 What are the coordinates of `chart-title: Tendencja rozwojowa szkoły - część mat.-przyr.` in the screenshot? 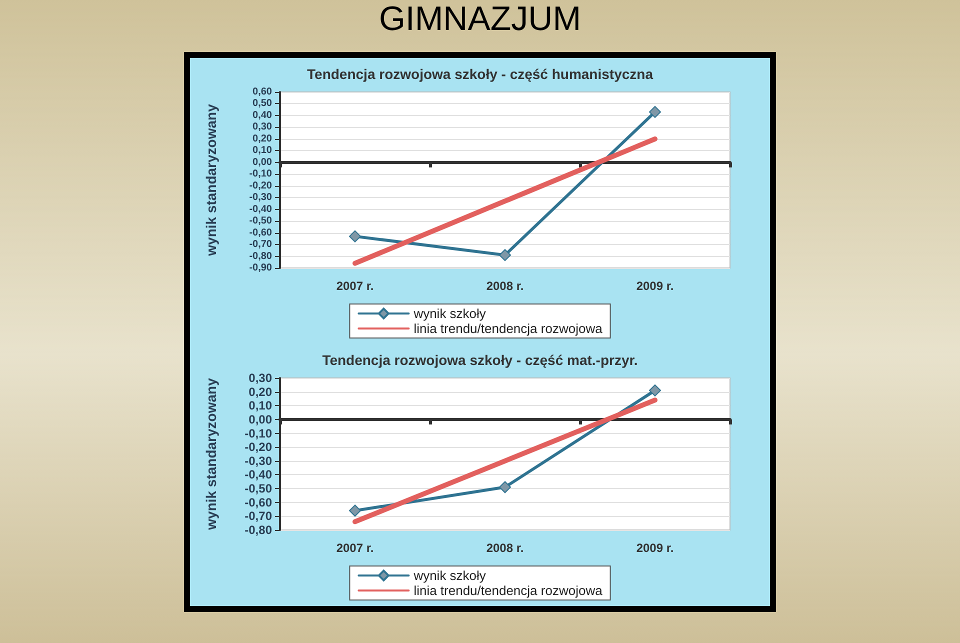 It's located at (480, 360).